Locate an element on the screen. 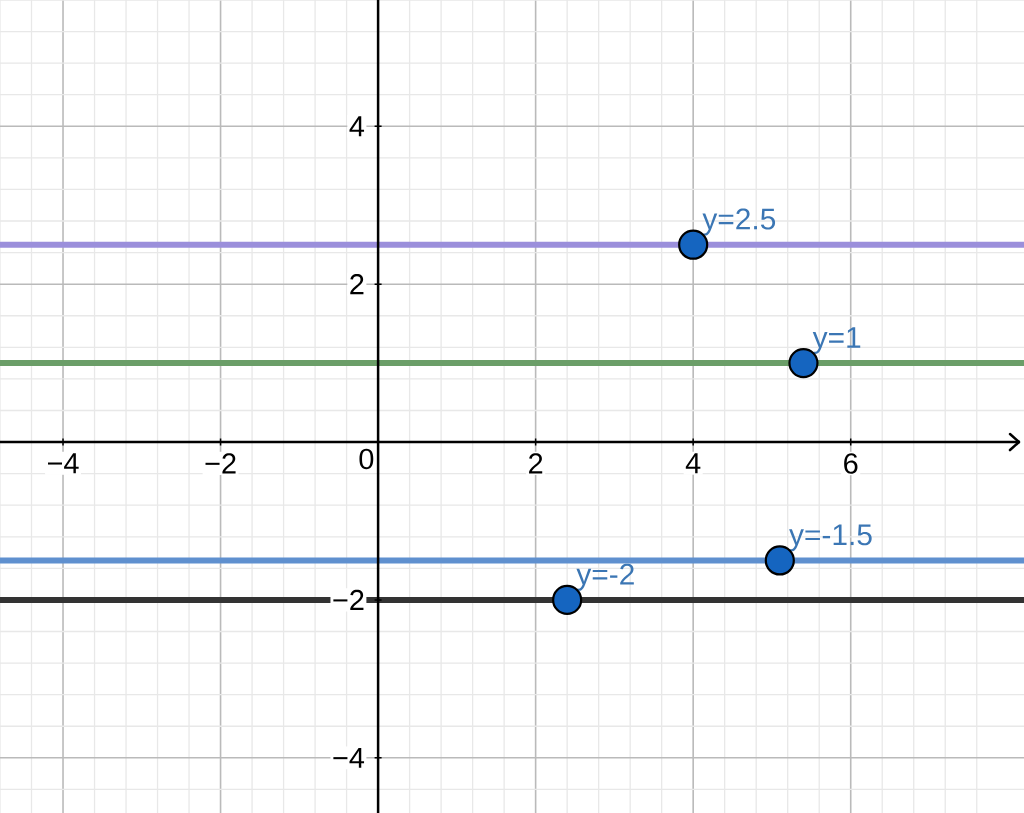  annotation: y=-2 is located at coordinates (605, 577).